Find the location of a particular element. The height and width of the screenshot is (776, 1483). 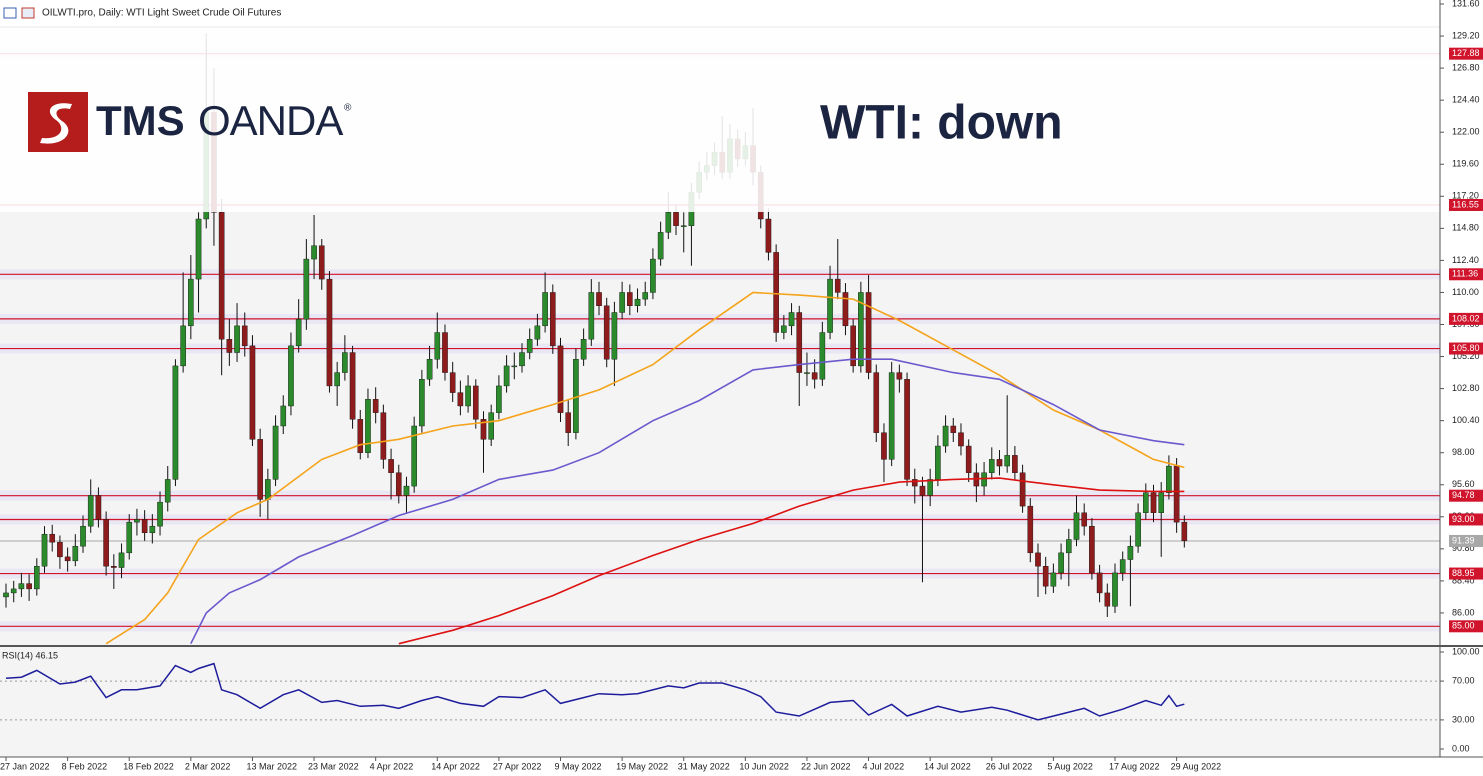

logo-s is located at coordinates (56, 123).